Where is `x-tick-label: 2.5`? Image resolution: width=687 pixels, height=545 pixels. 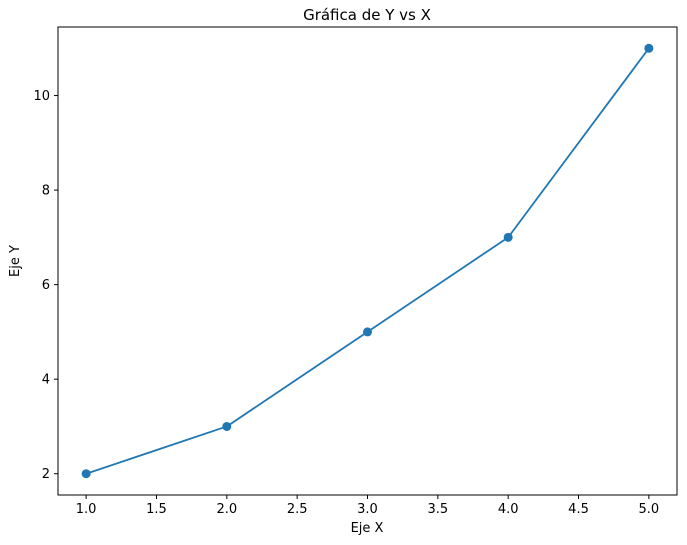 x-tick-label: 2.5 is located at coordinates (297, 509).